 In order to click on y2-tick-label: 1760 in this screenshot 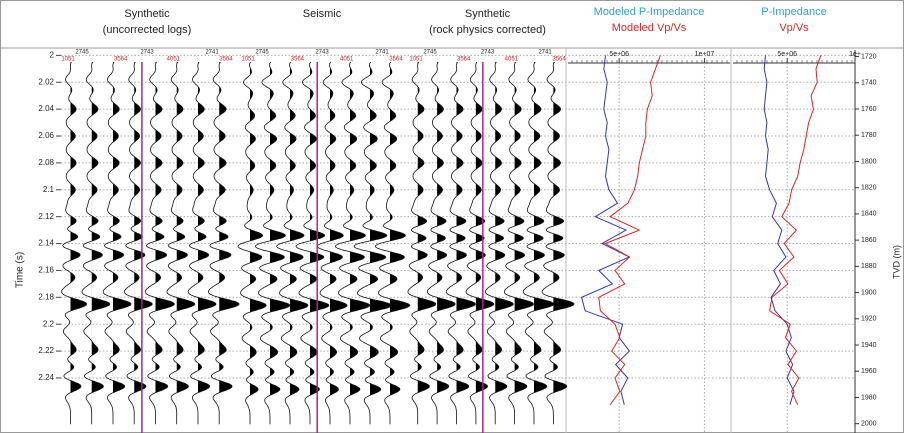, I will do `click(869, 109)`.